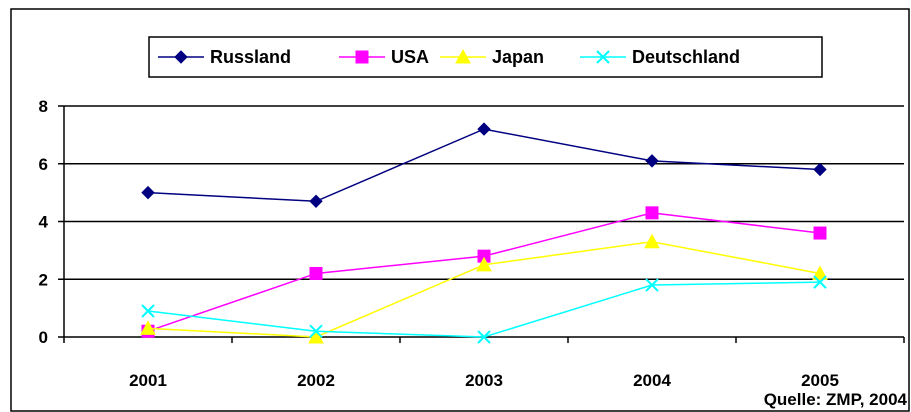  What do you see at coordinates (43, 164) in the screenshot?
I see `y-tick-label: 6` at bounding box center [43, 164].